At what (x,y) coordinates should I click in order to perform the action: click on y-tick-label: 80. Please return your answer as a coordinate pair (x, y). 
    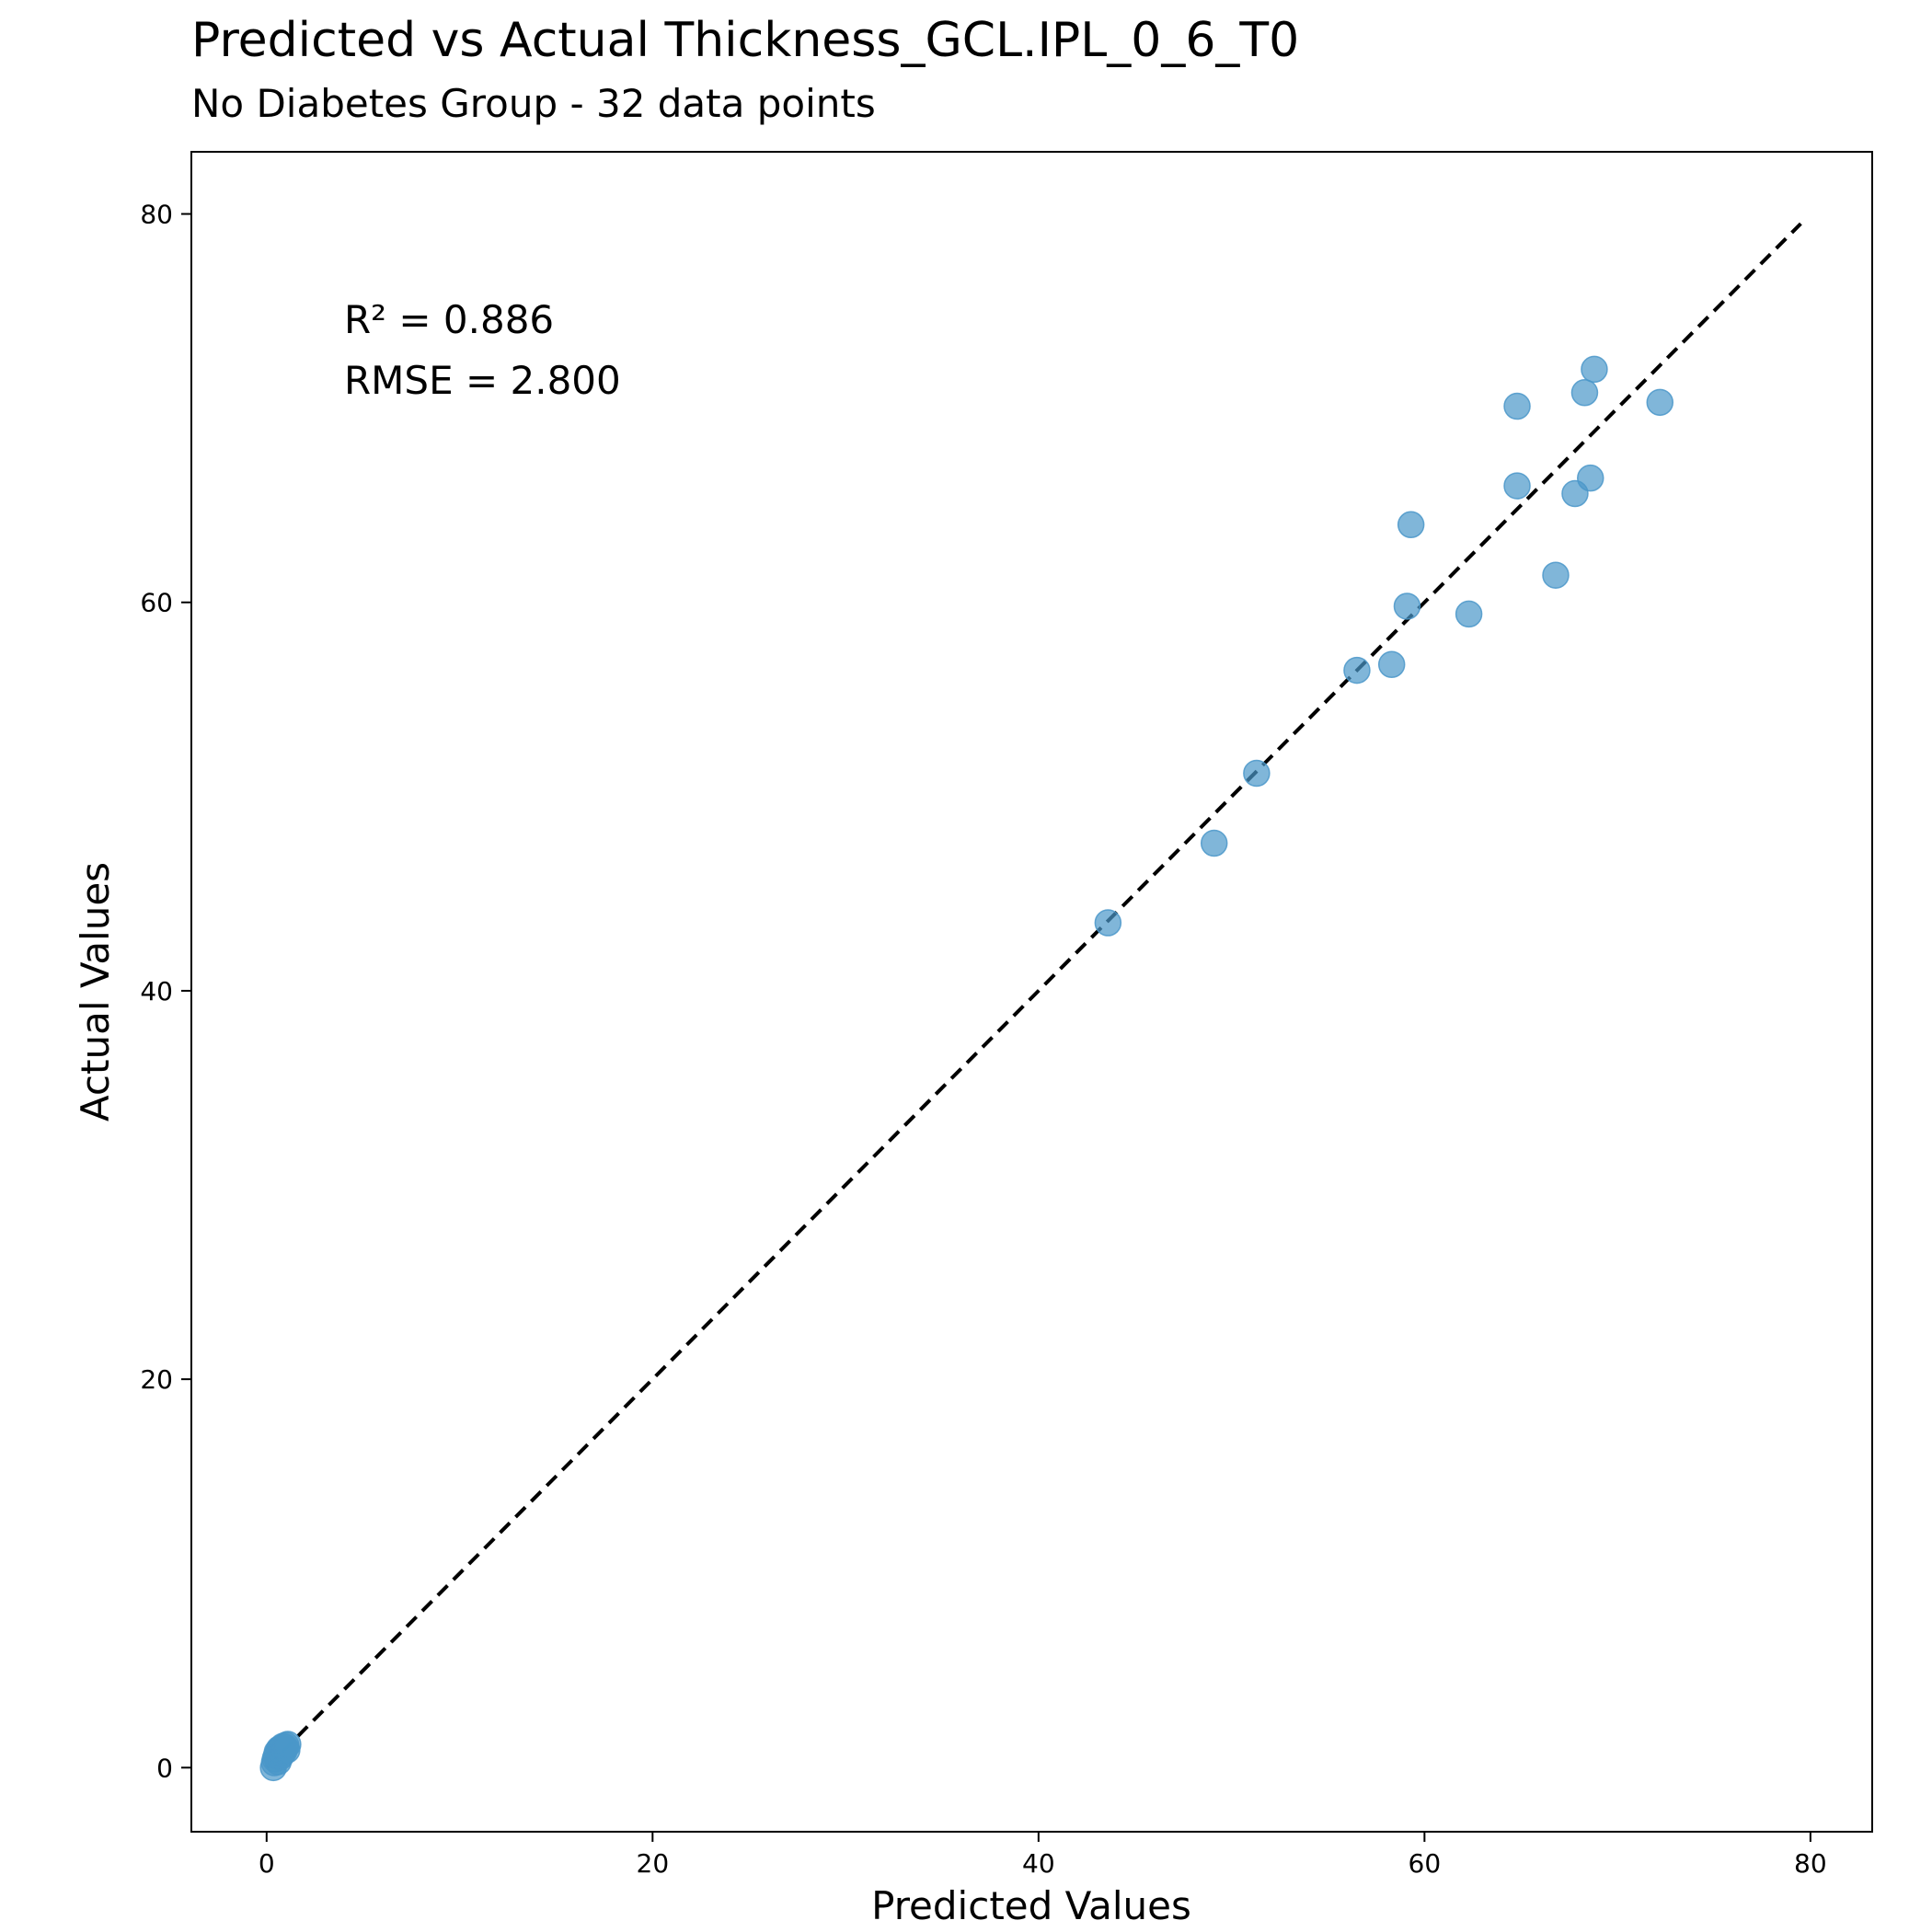
    Looking at the image, I should click on (156, 215).